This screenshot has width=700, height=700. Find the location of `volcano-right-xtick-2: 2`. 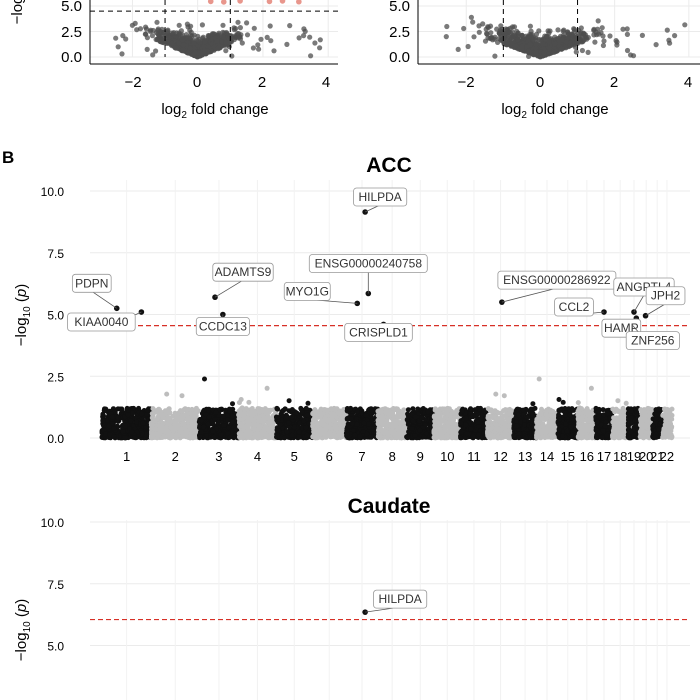

volcano-right-xtick-2: 2 is located at coordinates (614, 82).